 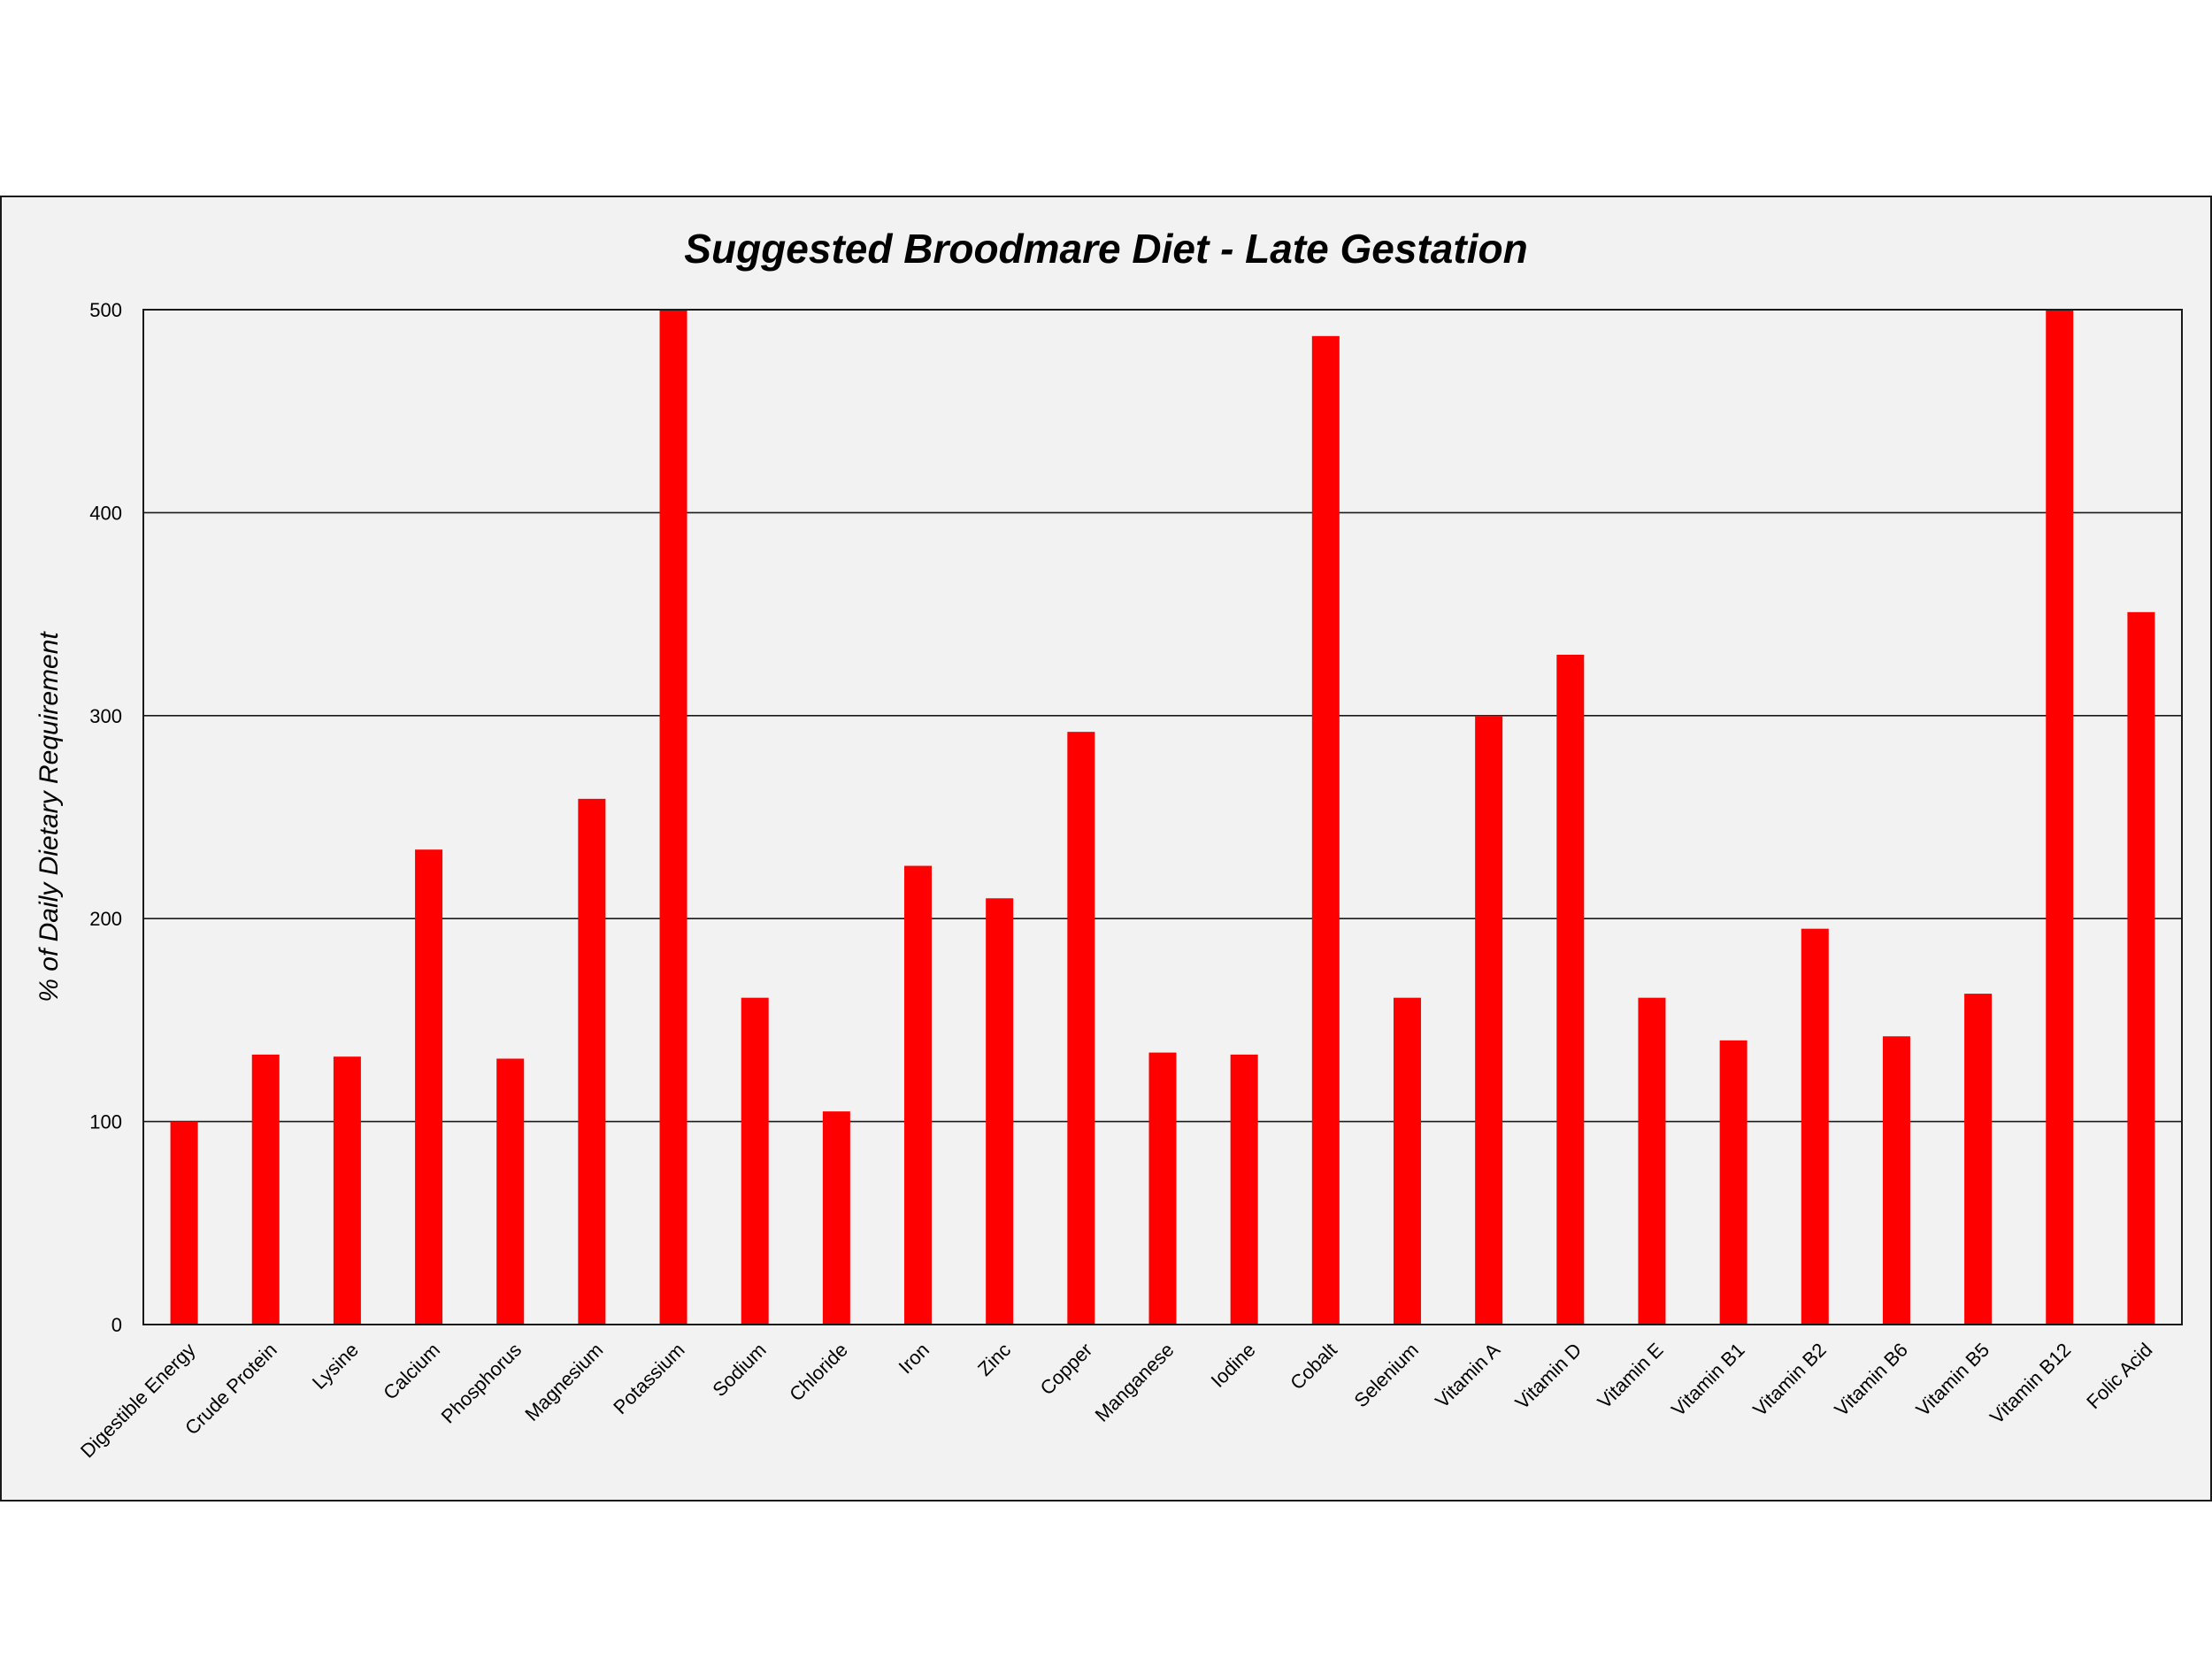 What do you see at coordinates (335, 1367) in the screenshot?
I see `x-tick-label: Lysine` at bounding box center [335, 1367].